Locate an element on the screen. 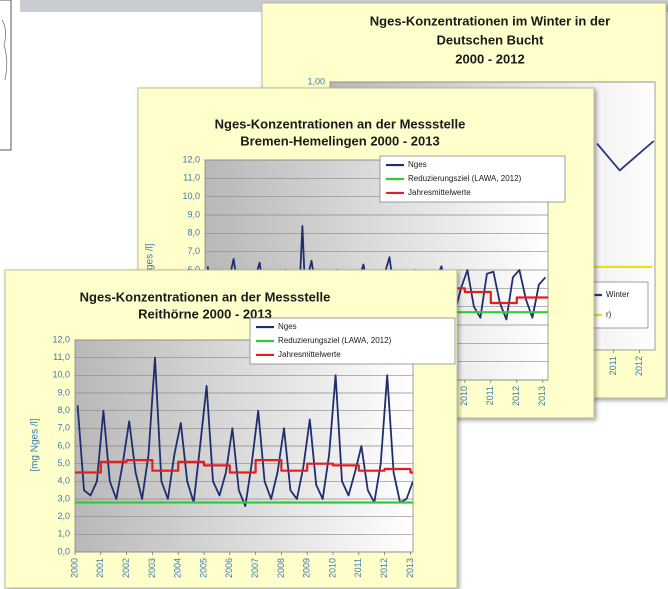 The height and width of the screenshot is (589, 668). x-tick-label: 2005 is located at coordinates (203, 568).